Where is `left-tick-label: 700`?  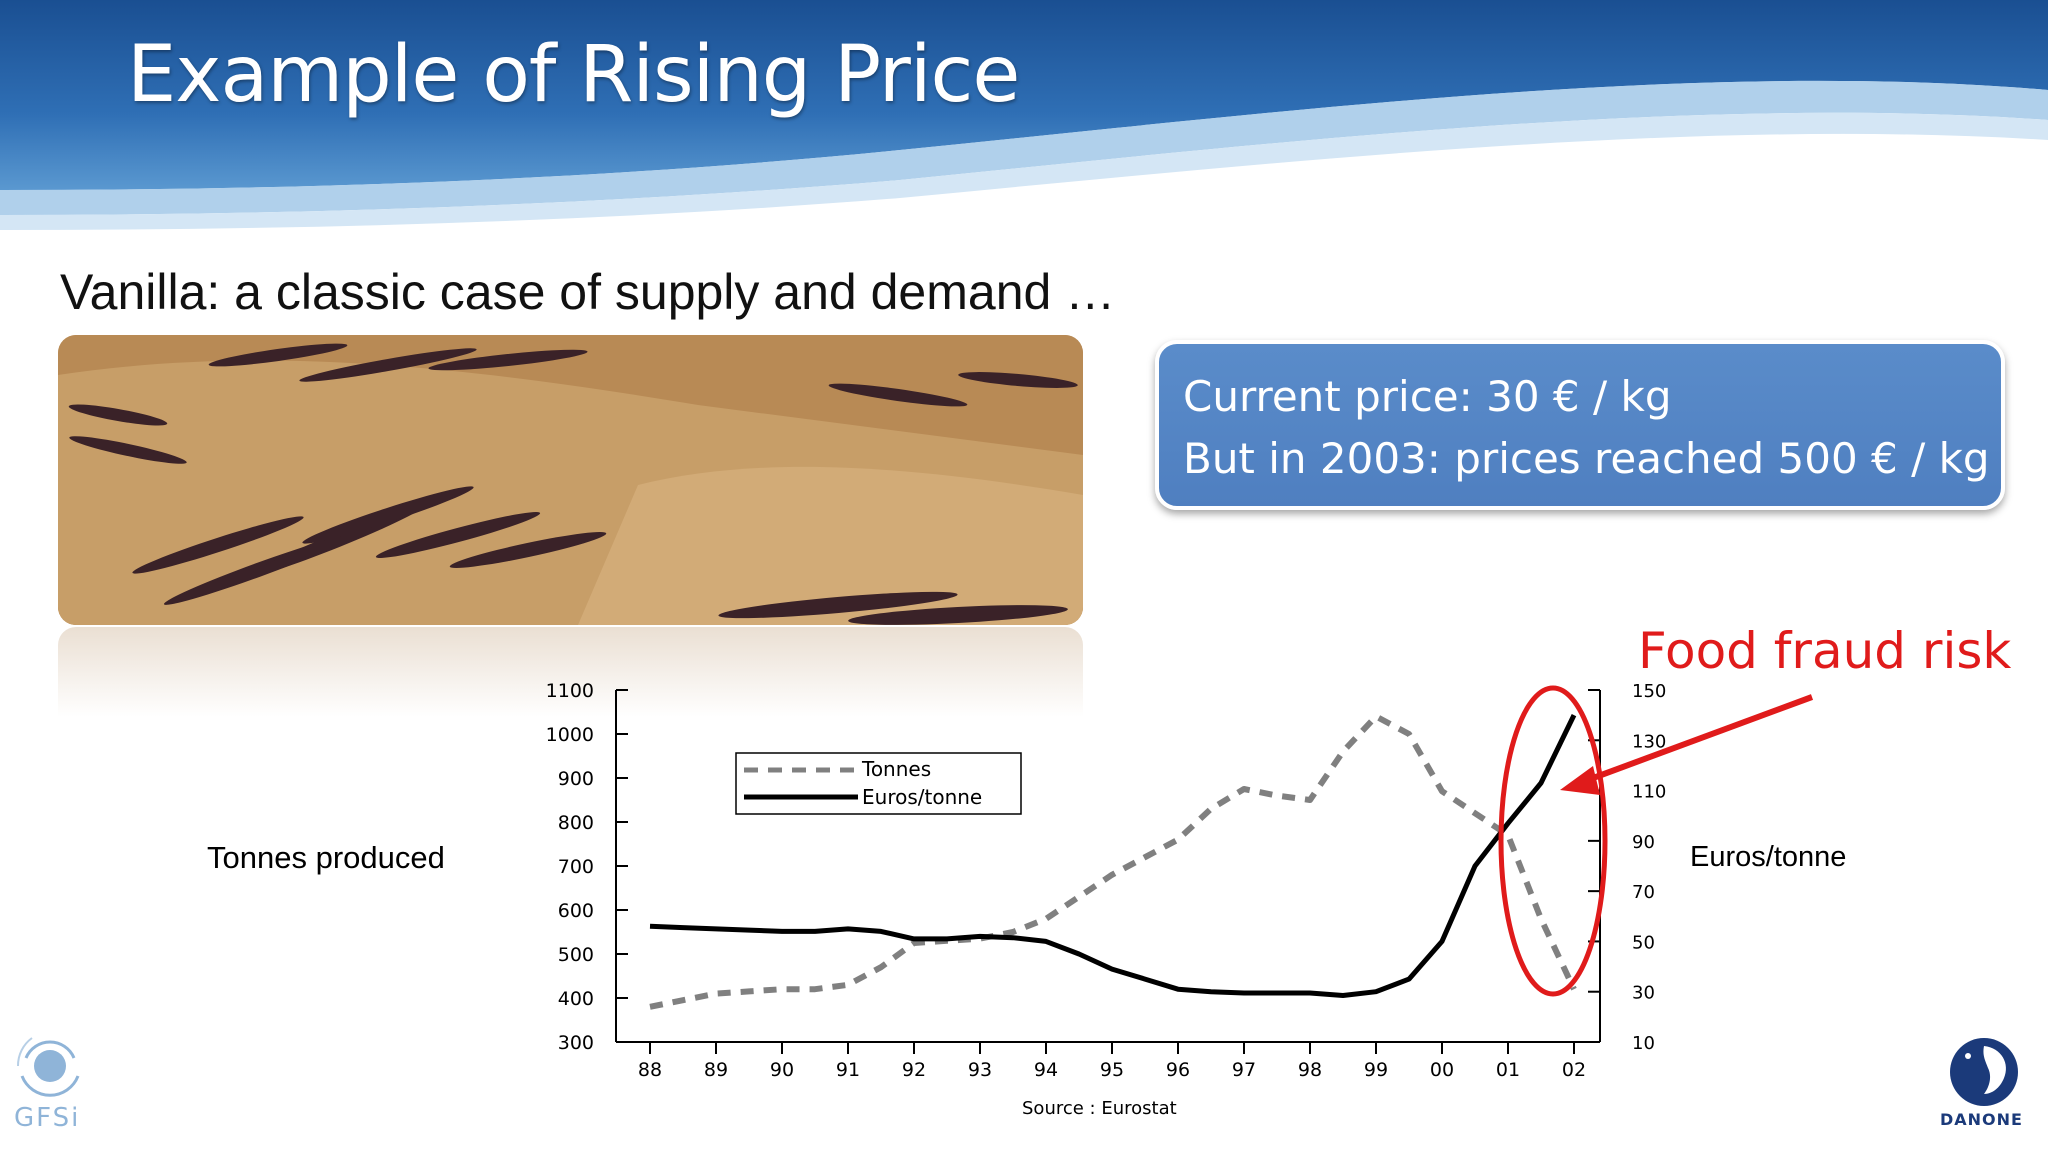 left-tick-label: 700 is located at coordinates (576, 867).